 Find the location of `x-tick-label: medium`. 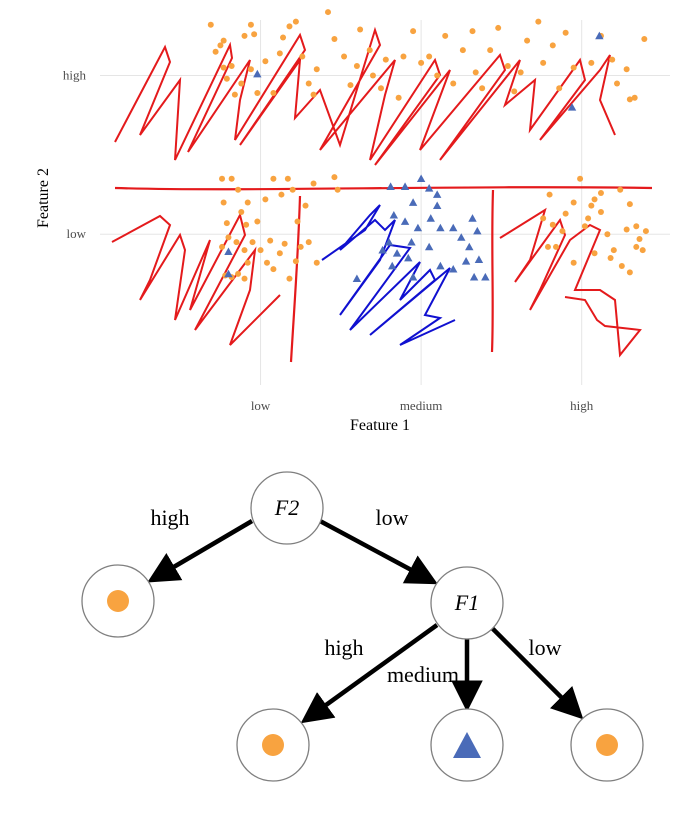

x-tick-label: medium is located at coordinates (421, 405).